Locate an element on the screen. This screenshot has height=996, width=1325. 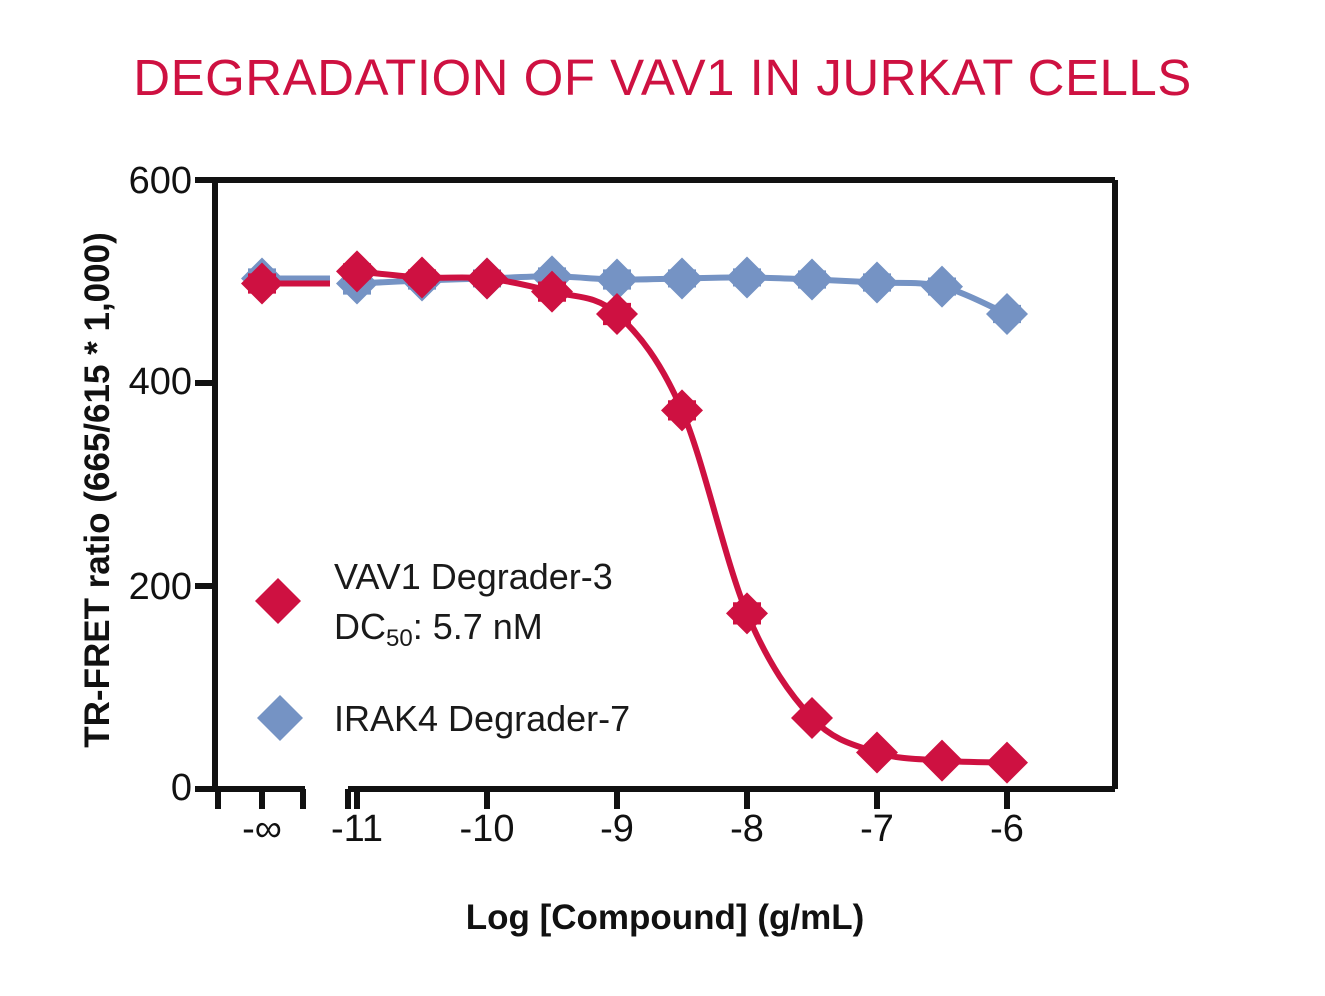
y-tick-label-0: 0 is located at coordinates (181, 788).